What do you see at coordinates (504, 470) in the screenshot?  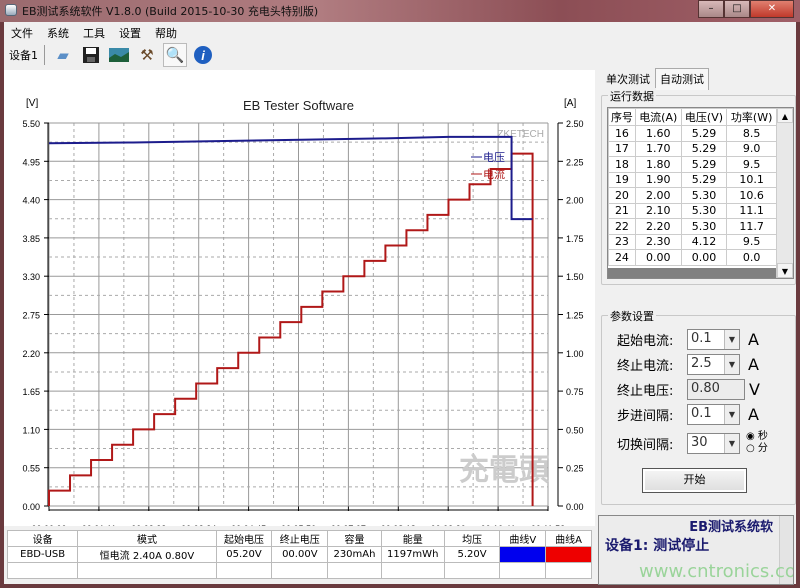 I see `chongdiantou-watermark-logo: 充電頭` at bounding box center [504, 470].